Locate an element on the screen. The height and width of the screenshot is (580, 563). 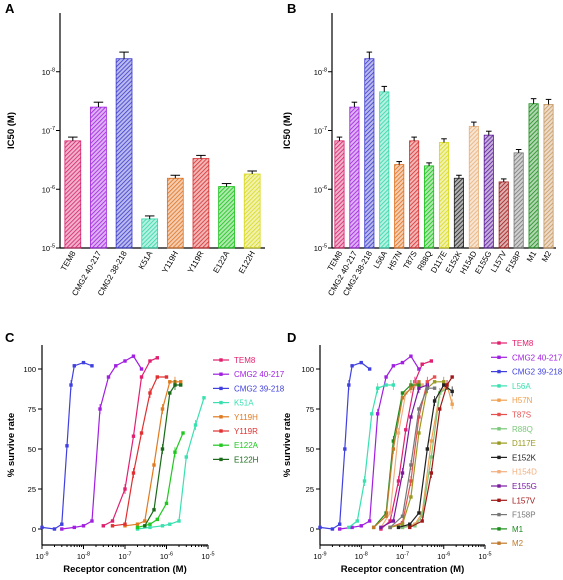
bar-h154d is located at coordinates (473, 187).